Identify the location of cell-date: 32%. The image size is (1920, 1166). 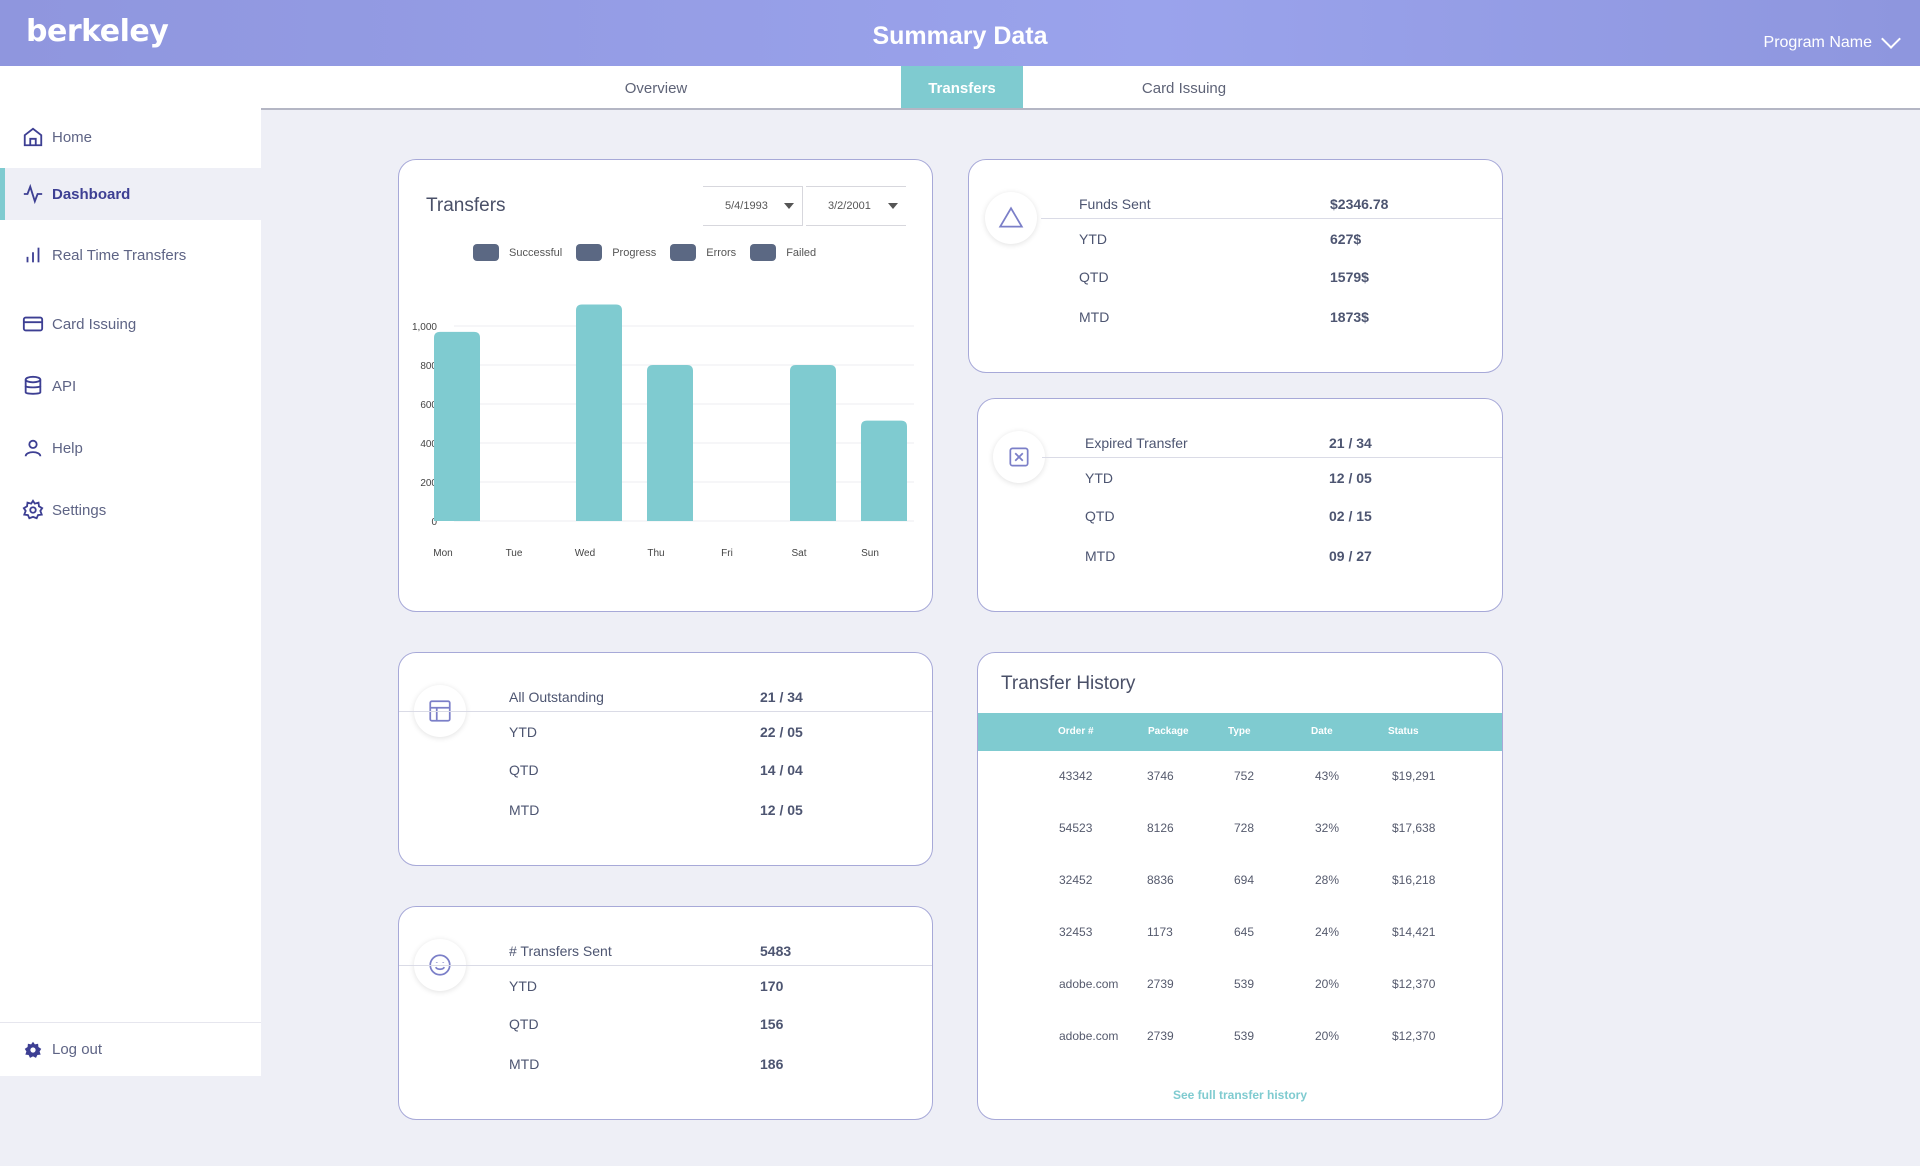
(1327, 828).